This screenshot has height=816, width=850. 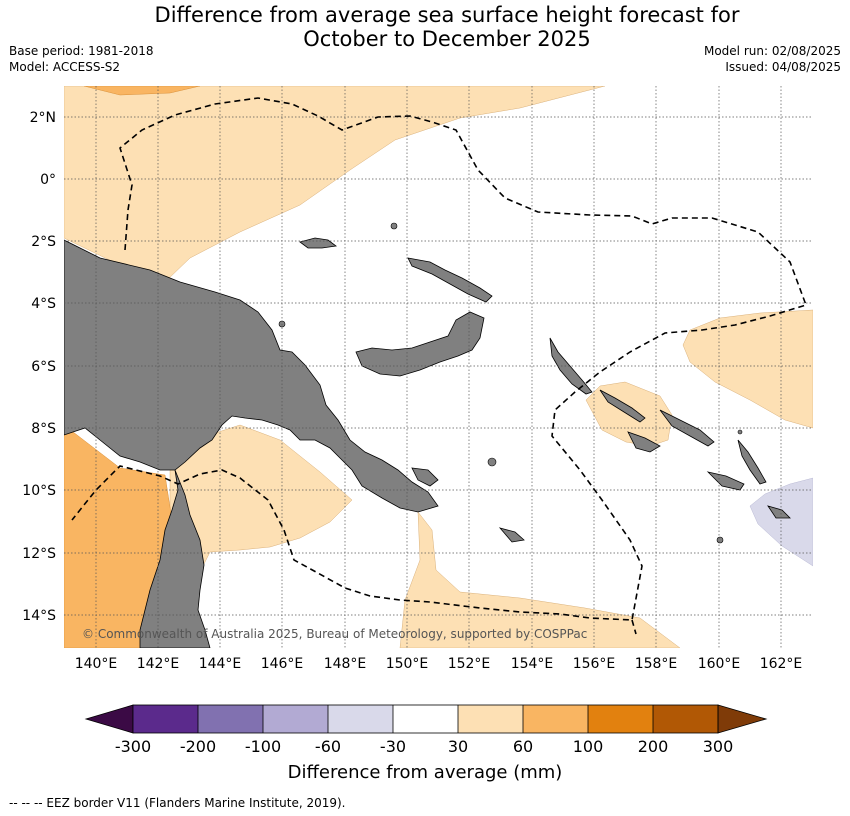 I want to click on lon-label: 142°E, so click(x=158, y=664).